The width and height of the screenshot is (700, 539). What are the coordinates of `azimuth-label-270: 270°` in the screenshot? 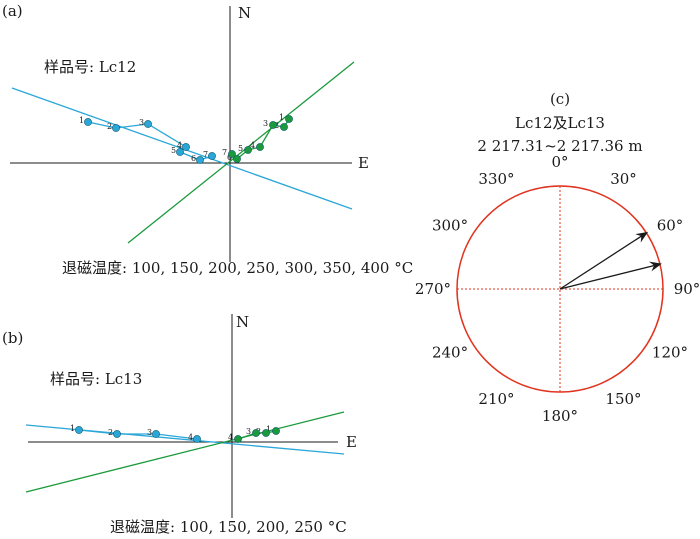 It's located at (433, 289).